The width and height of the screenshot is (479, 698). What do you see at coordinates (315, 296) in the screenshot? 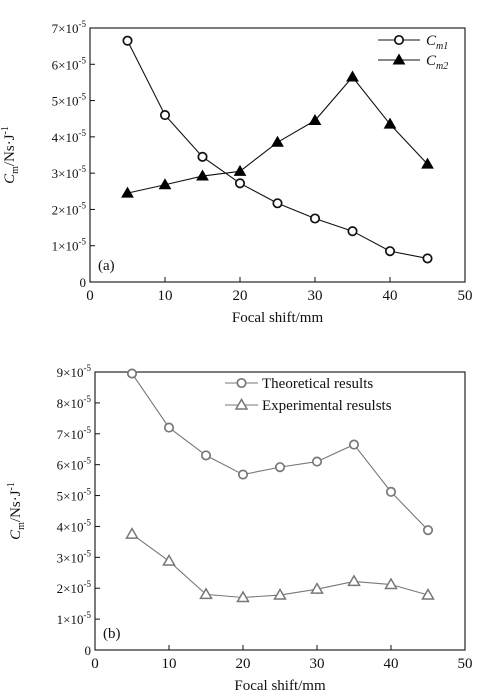
I see `x-tick-label: 30` at bounding box center [315, 296].